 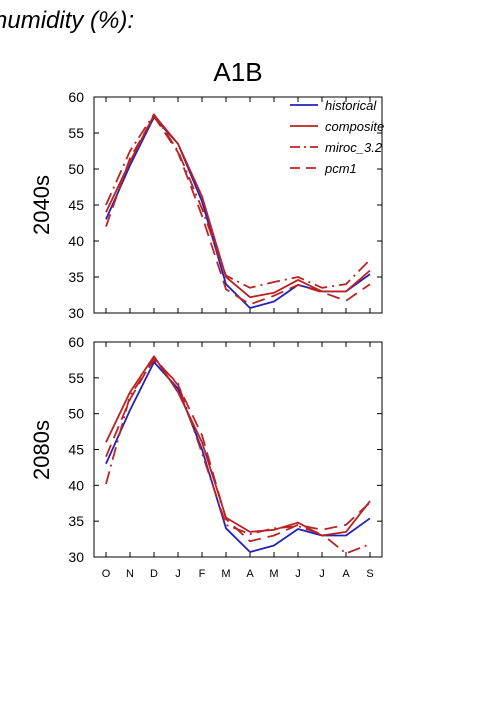 I want to click on legend-label: pcm1, so click(x=340, y=168).